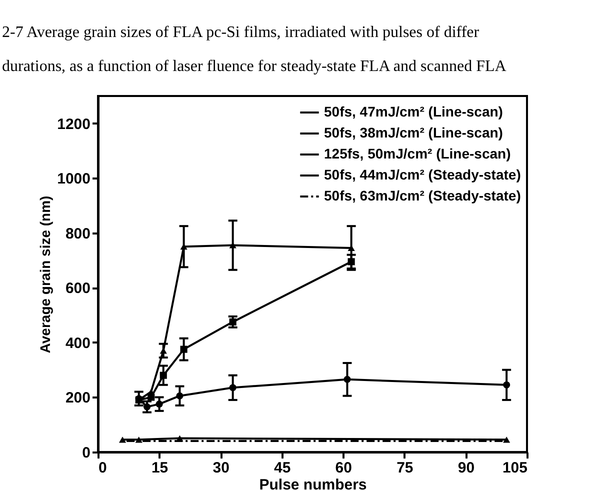 Image resolution: width=600 pixels, height=491 pixels. I want to click on y-tick-label: 800, so click(77, 233).